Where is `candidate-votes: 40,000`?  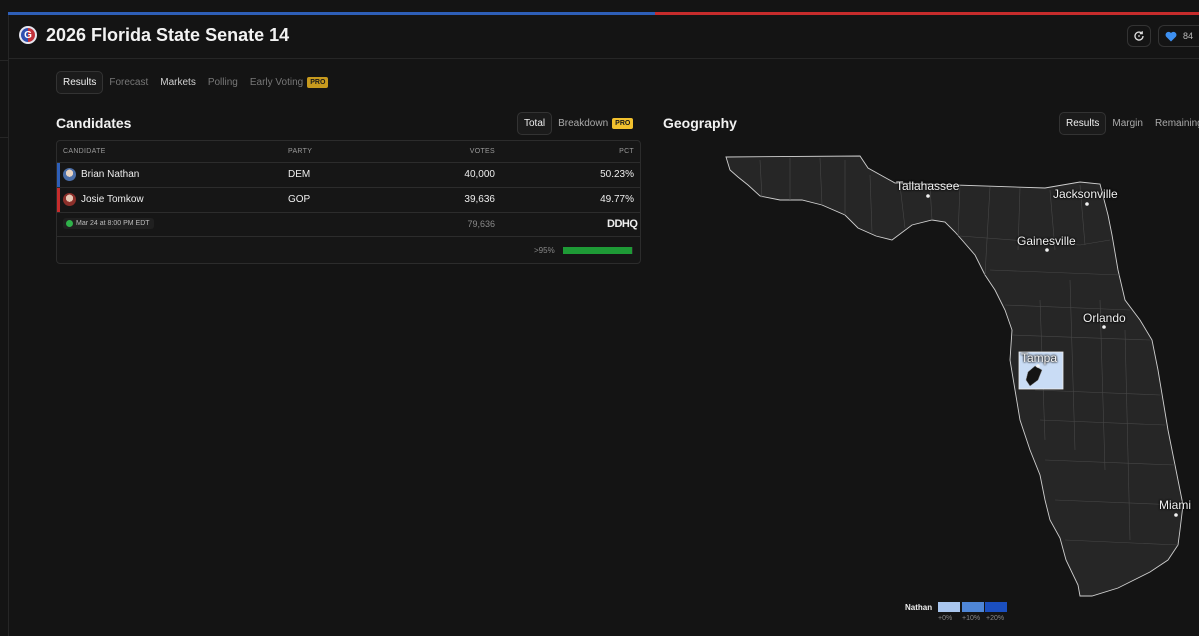
candidate-votes: 40,000 is located at coordinates (479, 174).